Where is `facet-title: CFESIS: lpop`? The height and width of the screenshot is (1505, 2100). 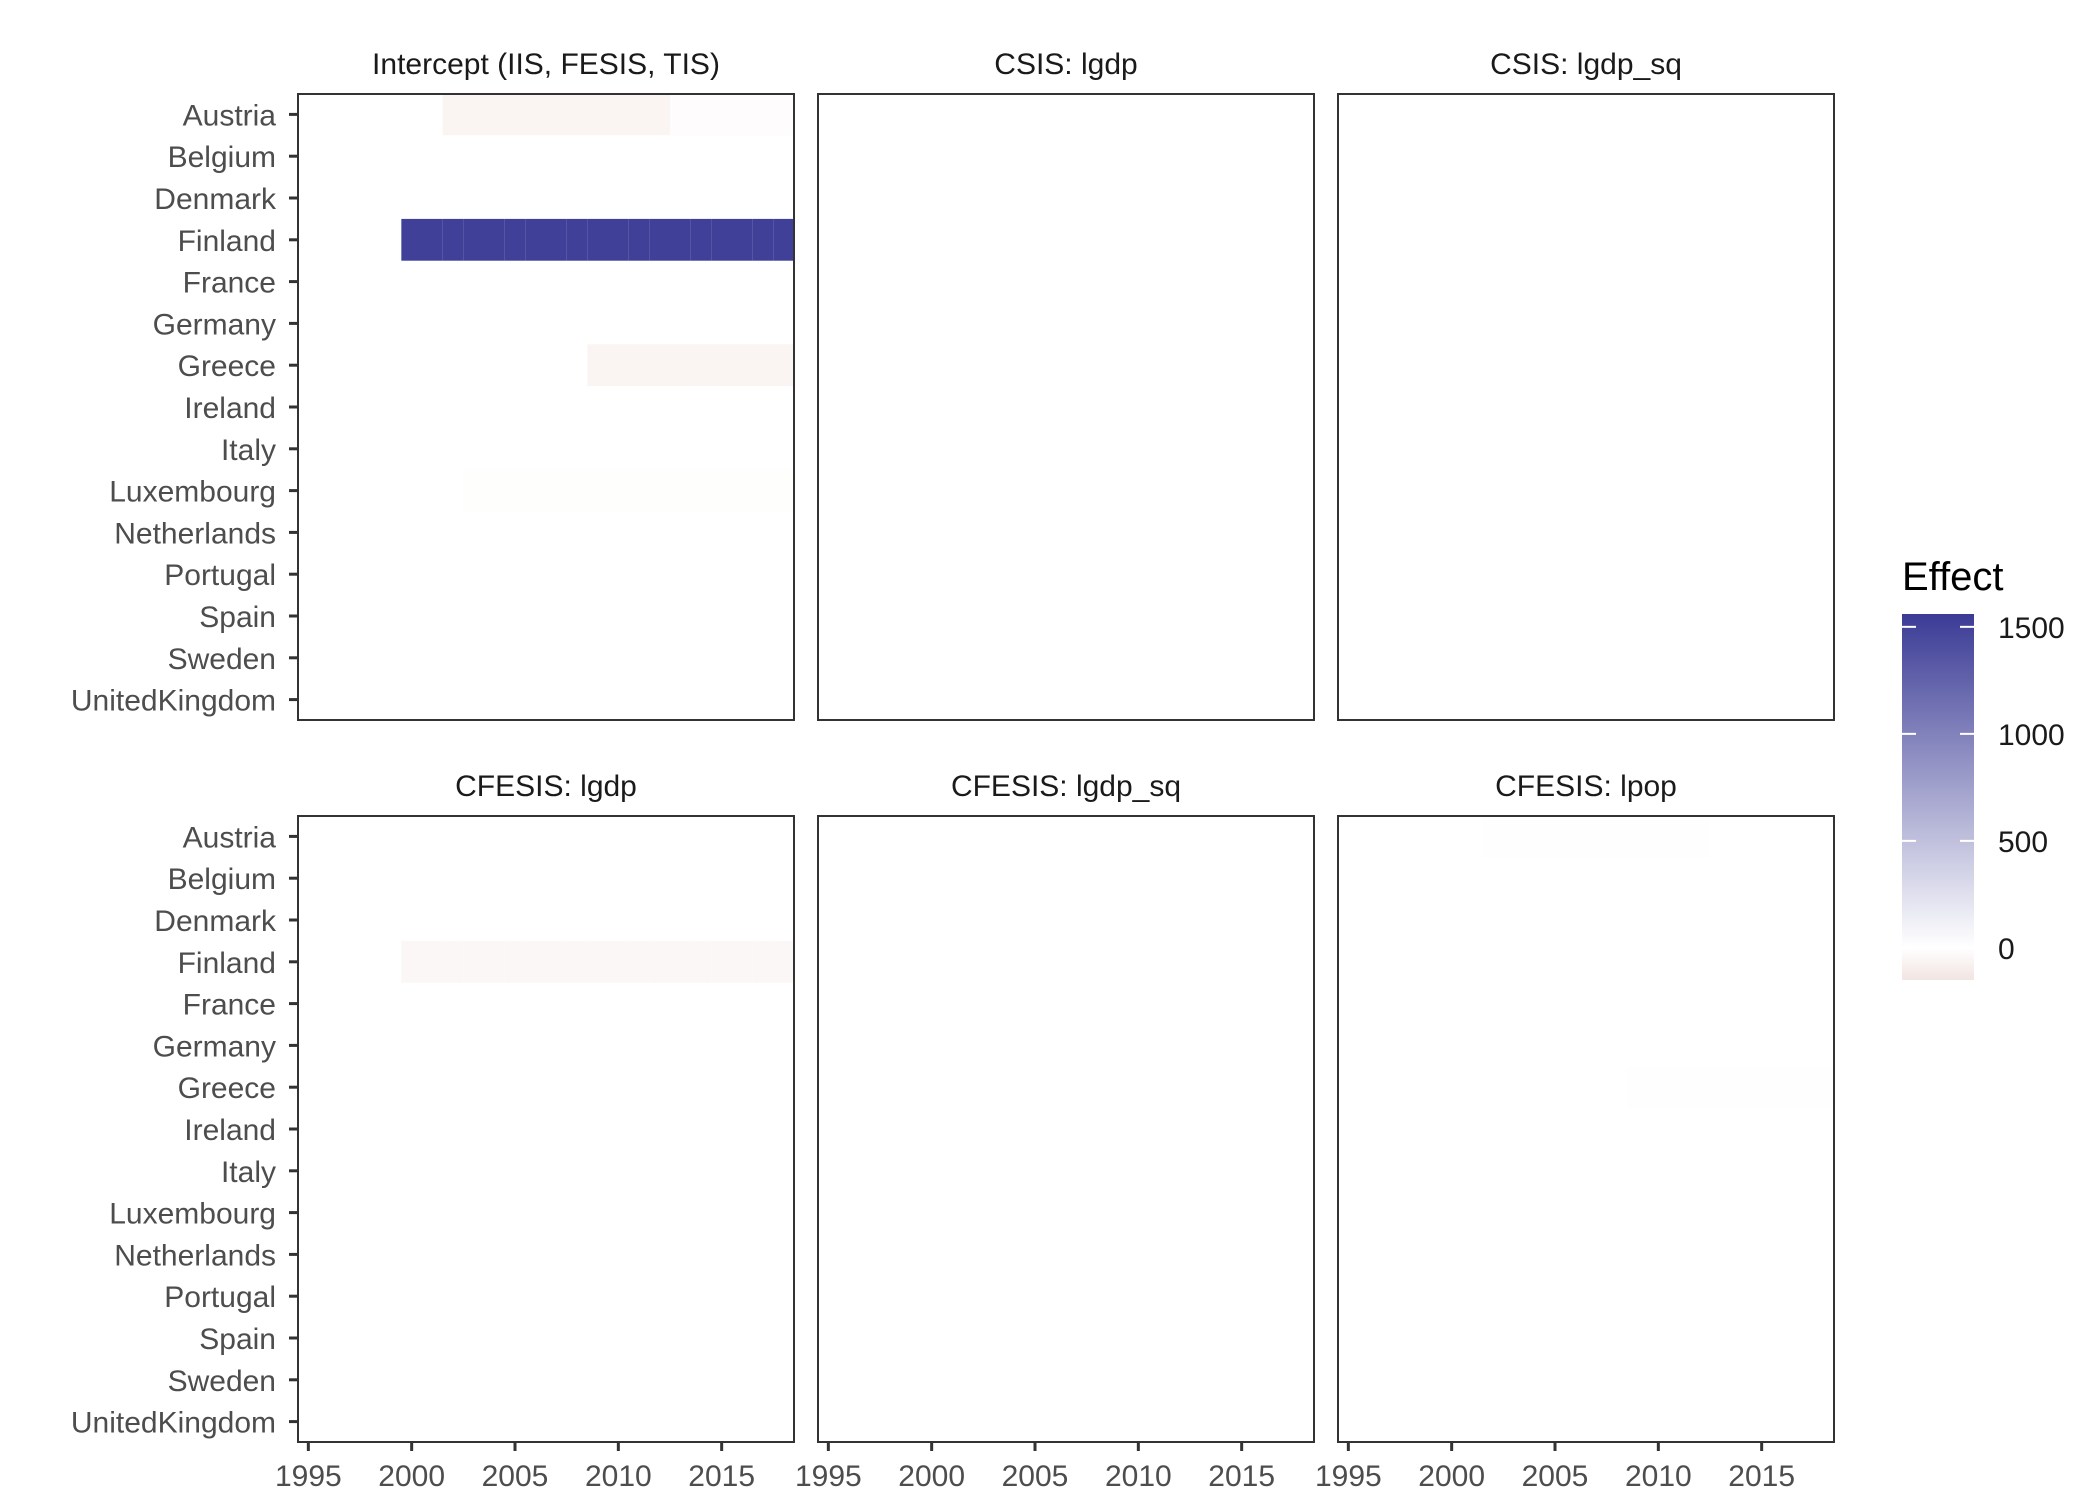 facet-title: CFESIS: lpop is located at coordinates (1586, 786).